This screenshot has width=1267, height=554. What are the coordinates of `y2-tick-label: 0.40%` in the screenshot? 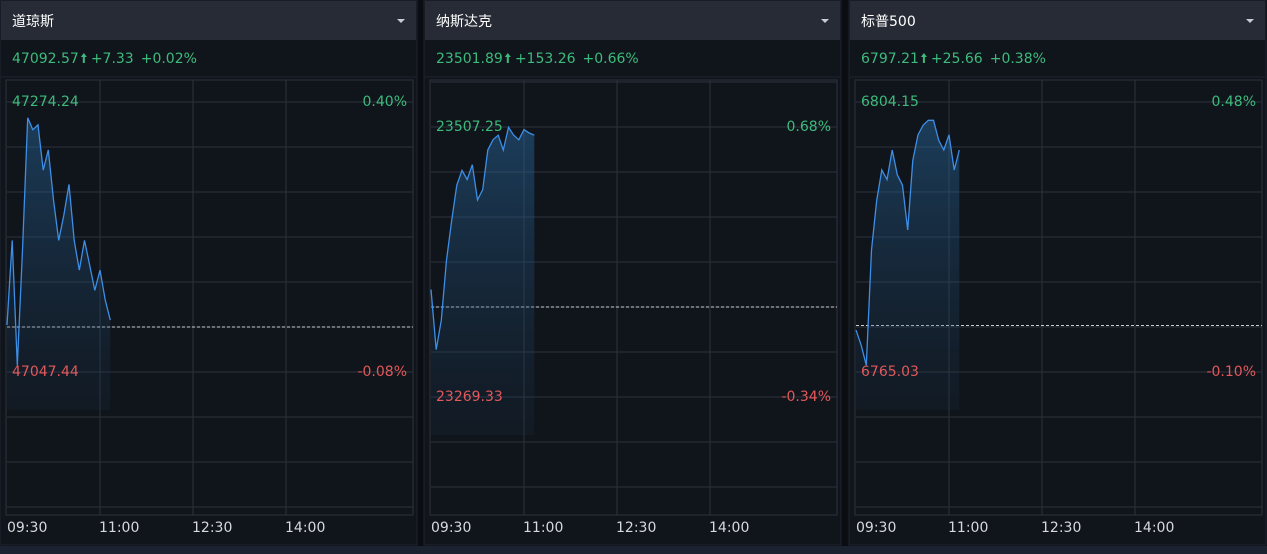 It's located at (385, 102).